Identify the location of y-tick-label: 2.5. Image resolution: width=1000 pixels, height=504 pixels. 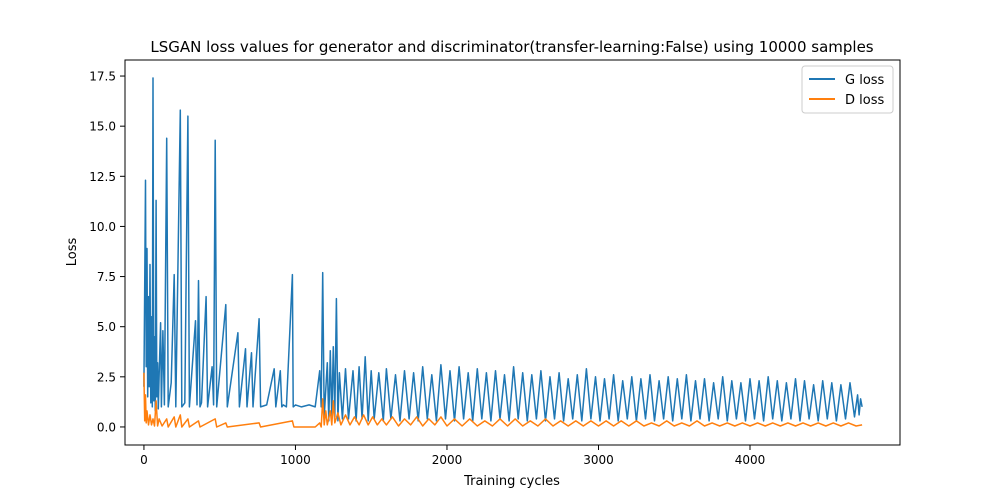
(106, 377).